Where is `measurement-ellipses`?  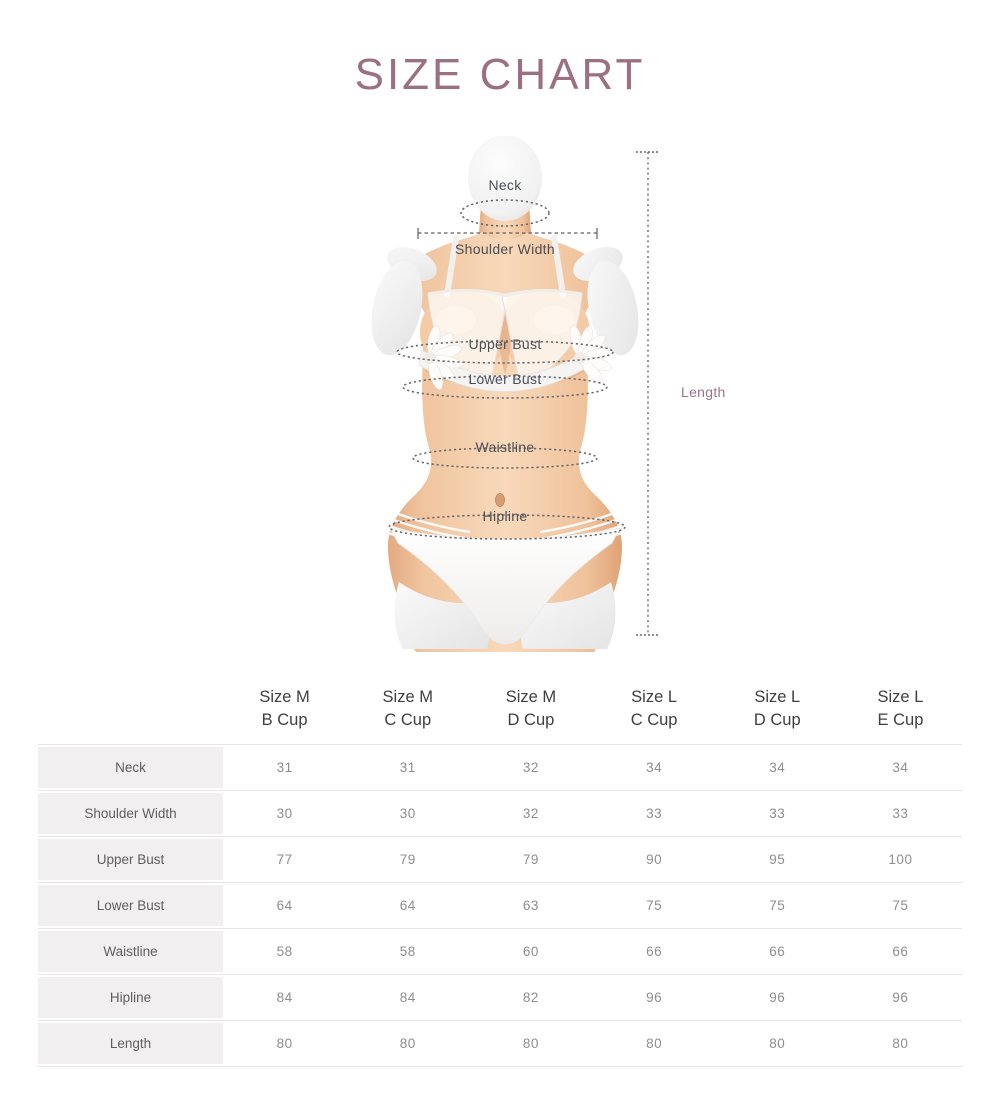 measurement-ellipses is located at coordinates (507, 369).